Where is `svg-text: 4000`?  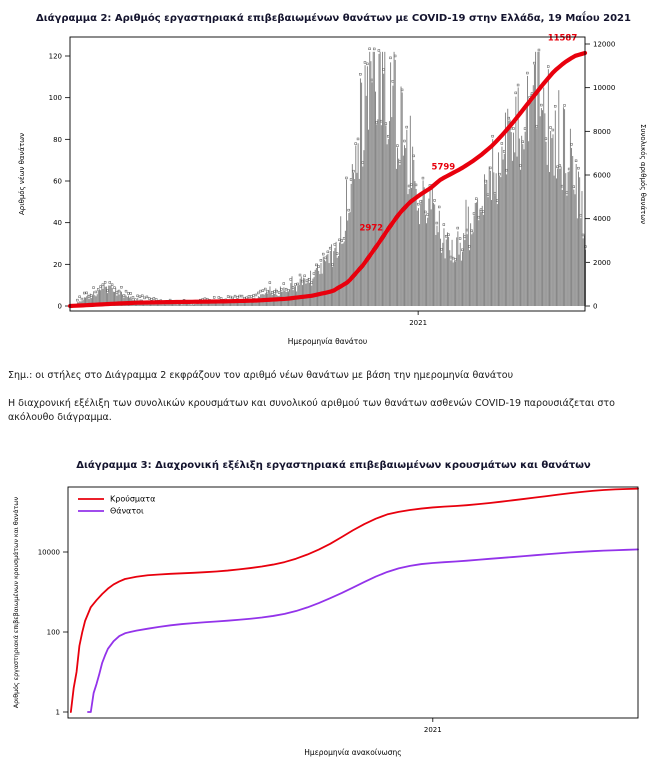 svg-text: 4000 is located at coordinates (602, 219).